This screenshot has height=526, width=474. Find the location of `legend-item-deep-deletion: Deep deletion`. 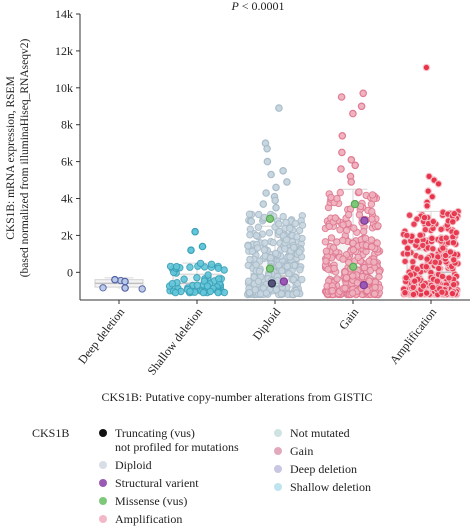

legend-item-deep-deletion: Deep deletion is located at coordinates (315, 469).